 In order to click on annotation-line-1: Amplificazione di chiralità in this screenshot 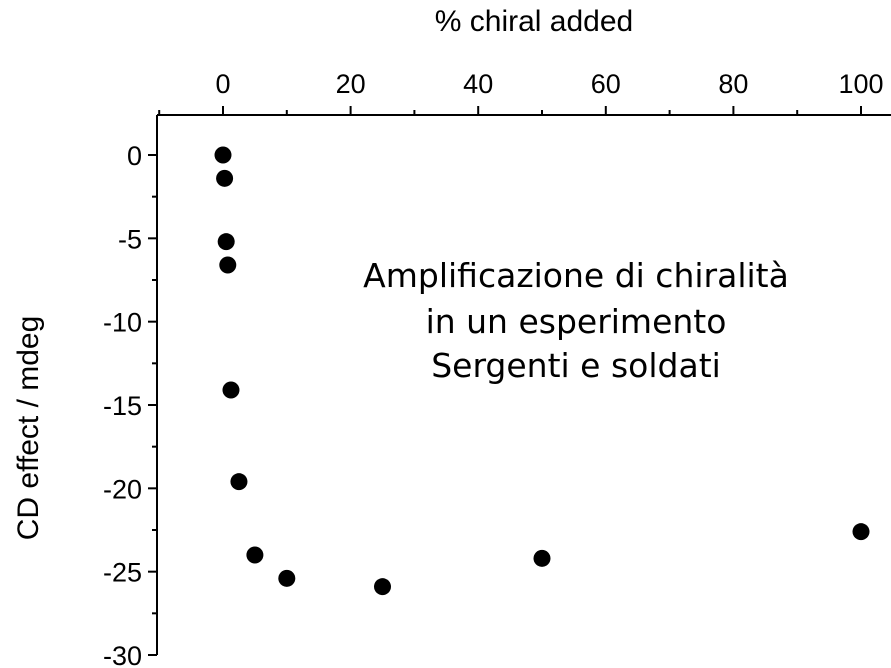, I will do `click(576, 275)`.